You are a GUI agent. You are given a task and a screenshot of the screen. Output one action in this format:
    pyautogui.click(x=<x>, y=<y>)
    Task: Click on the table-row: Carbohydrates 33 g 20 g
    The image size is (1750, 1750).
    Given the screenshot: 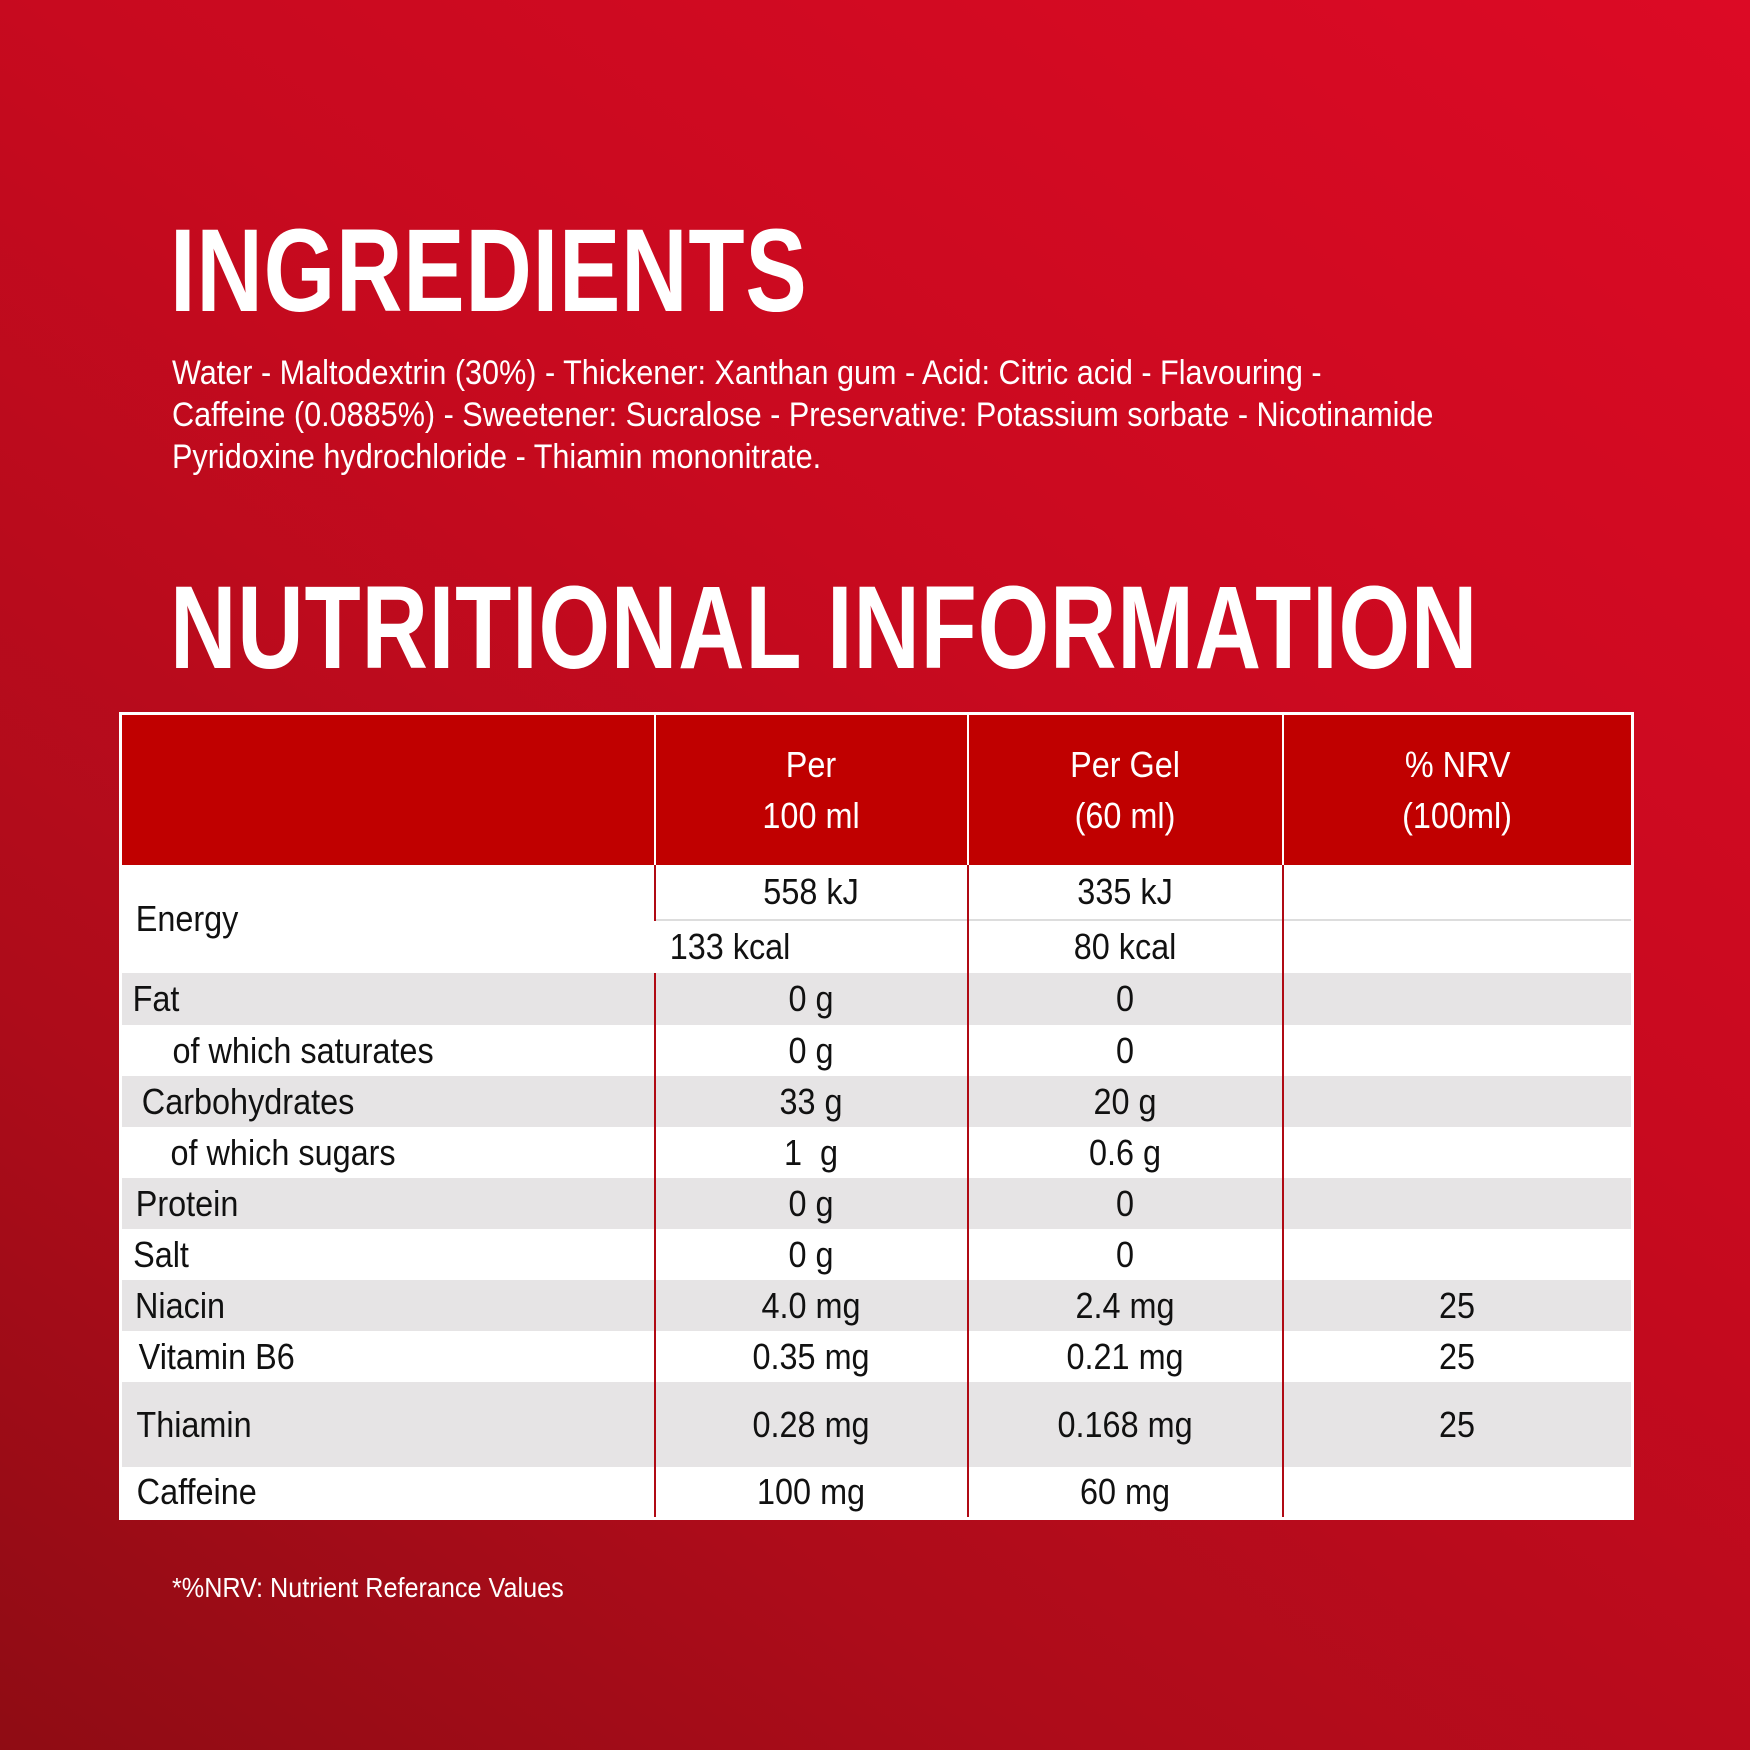 What is the action you would take?
    pyautogui.click(x=876, y=1101)
    